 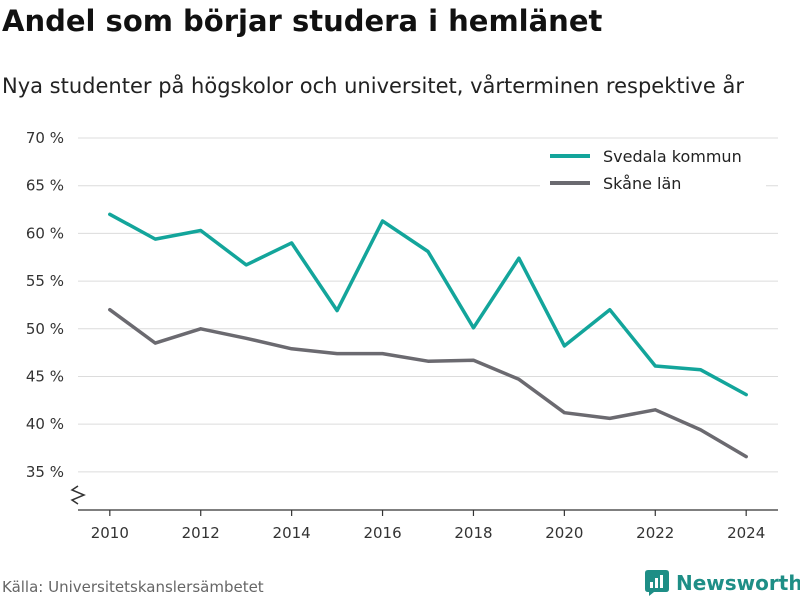 What do you see at coordinates (657, 583) in the screenshot?
I see `newsworthy-logo-icon` at bounding box center [657, 583].